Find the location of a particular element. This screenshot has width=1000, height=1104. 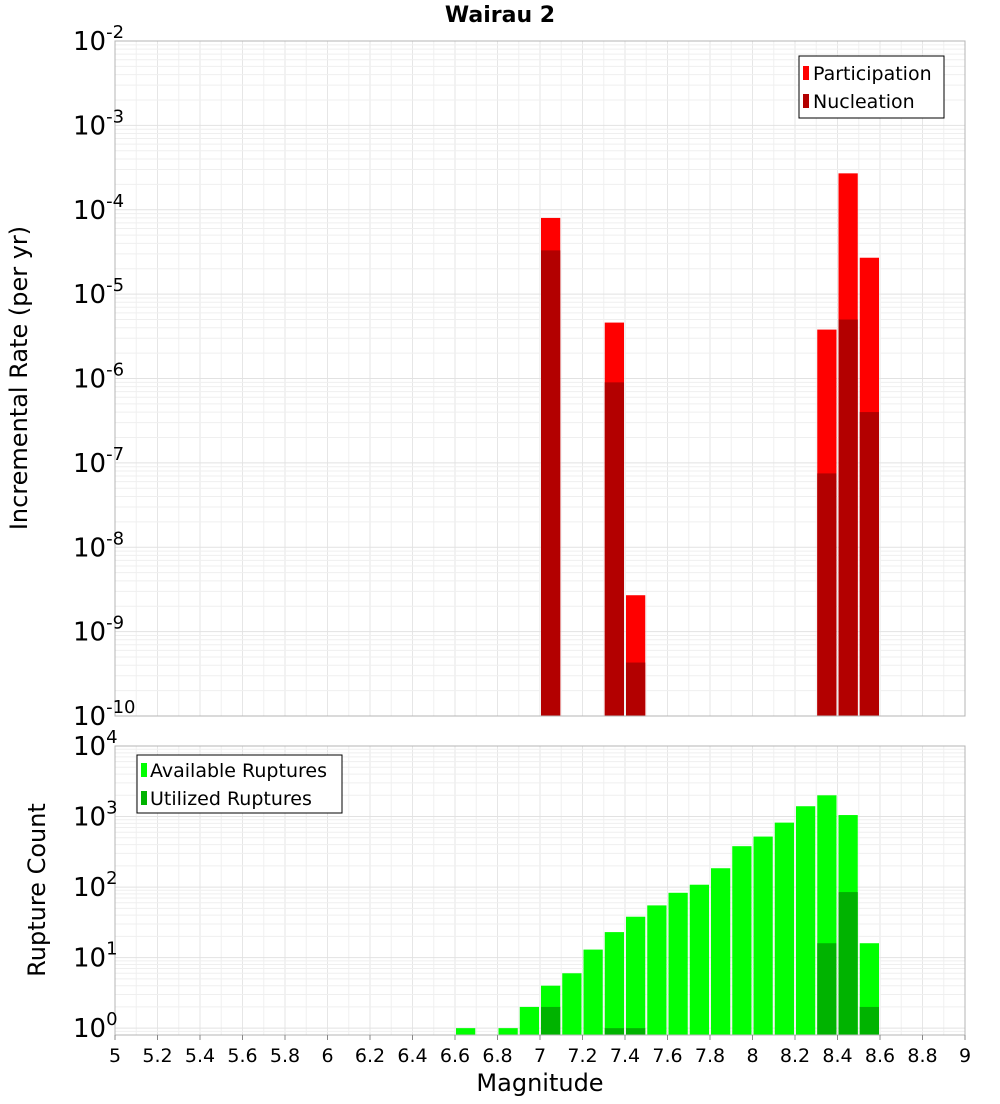

chart-title: Wairau 2 is located at coordinates (500, 15).